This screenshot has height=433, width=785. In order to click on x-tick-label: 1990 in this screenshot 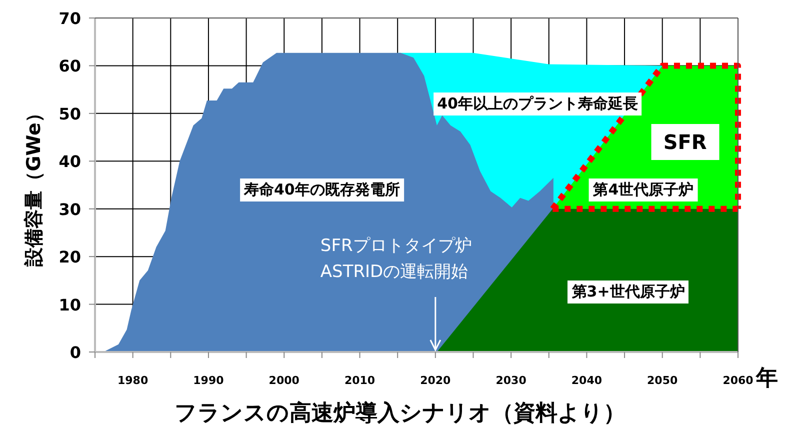, I will do `click(208, 380)`.